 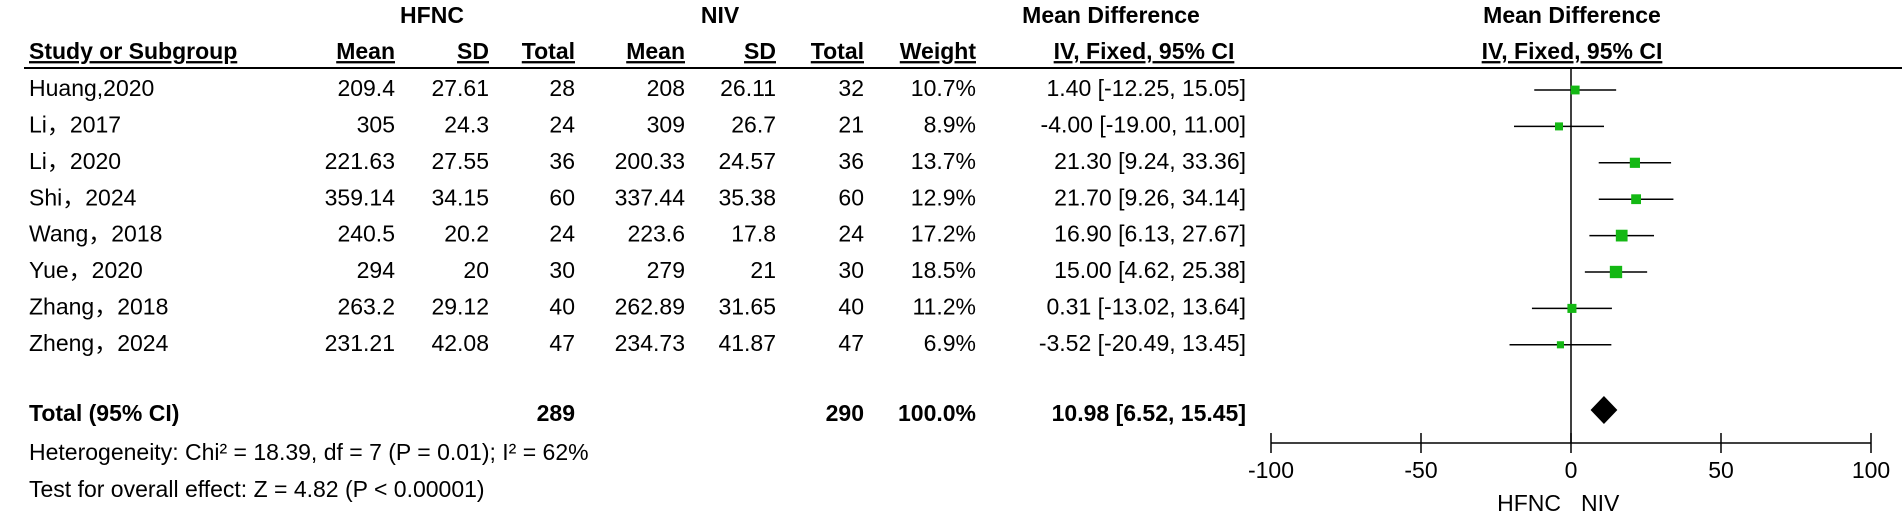 What do you see at coordinates (75, 161) in the screenshot?
I see `study-name: Li，2020` at bounding box center [75, 161].